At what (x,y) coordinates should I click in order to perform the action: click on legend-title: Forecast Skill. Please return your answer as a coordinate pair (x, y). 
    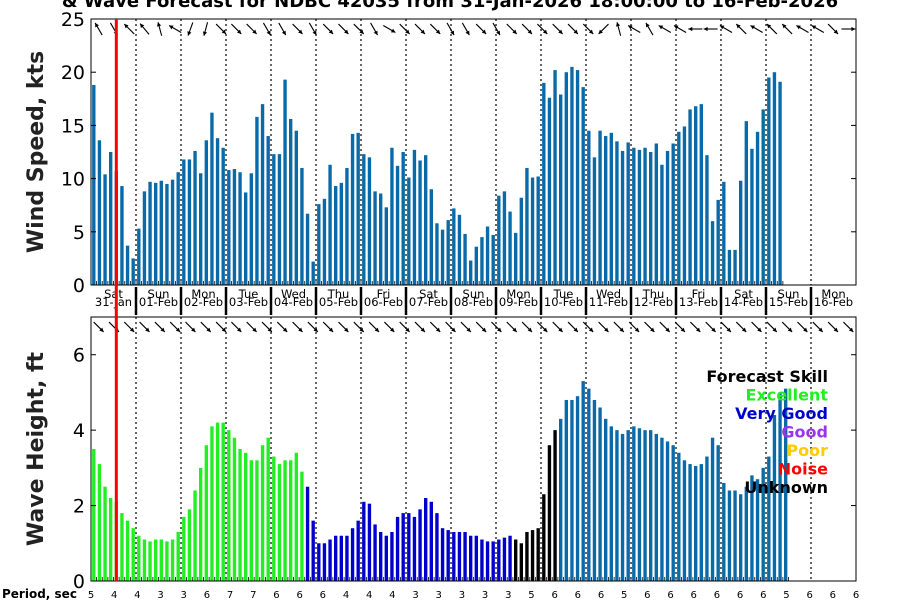
    Looking at the image, I should click on (767, 376).